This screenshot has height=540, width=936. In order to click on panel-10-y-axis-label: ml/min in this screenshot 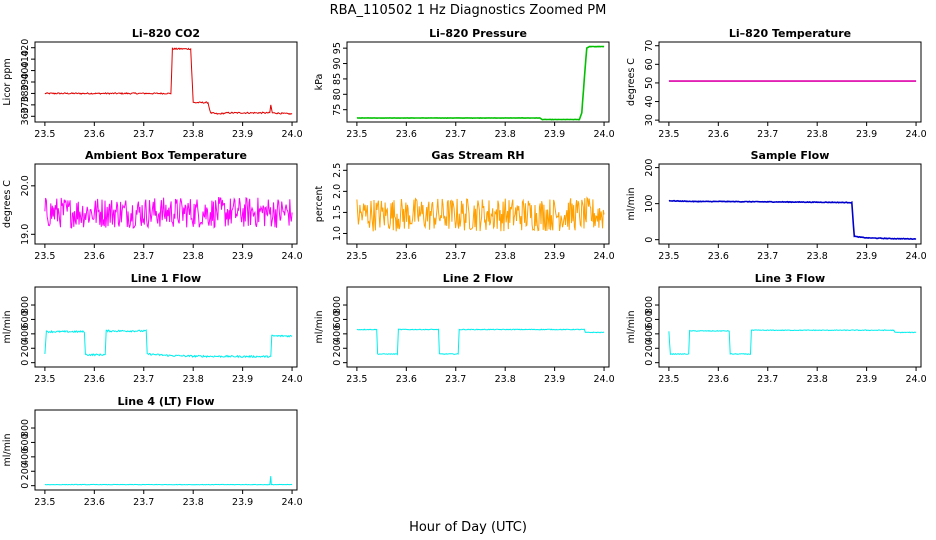, I will do `click(7, 449)`.